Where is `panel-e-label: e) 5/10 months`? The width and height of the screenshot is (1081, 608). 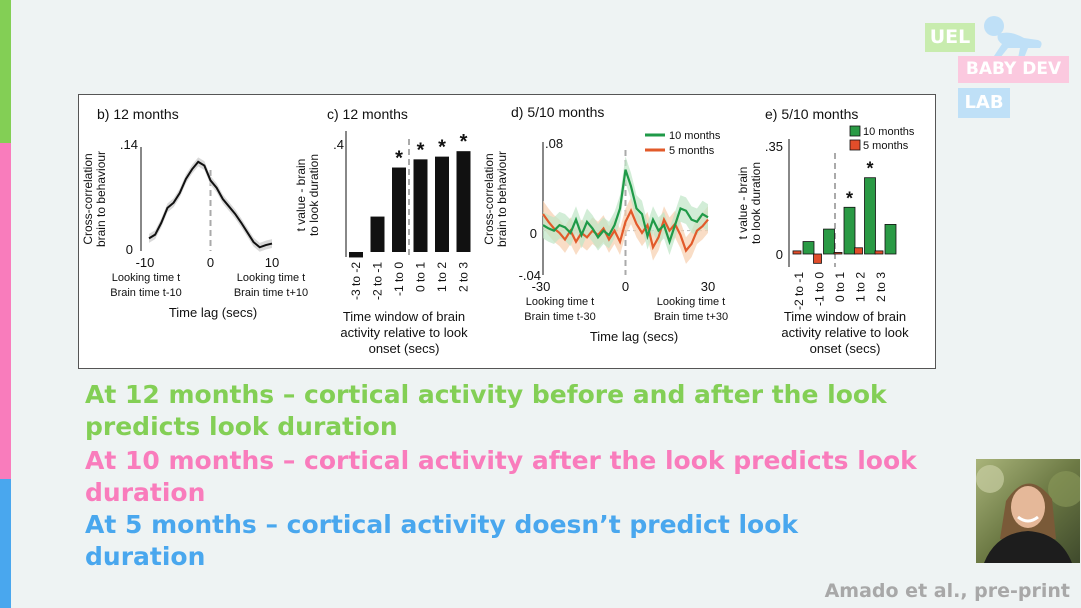
panel-e-label: e) 5/10 months is located at coordinates (811, 114).